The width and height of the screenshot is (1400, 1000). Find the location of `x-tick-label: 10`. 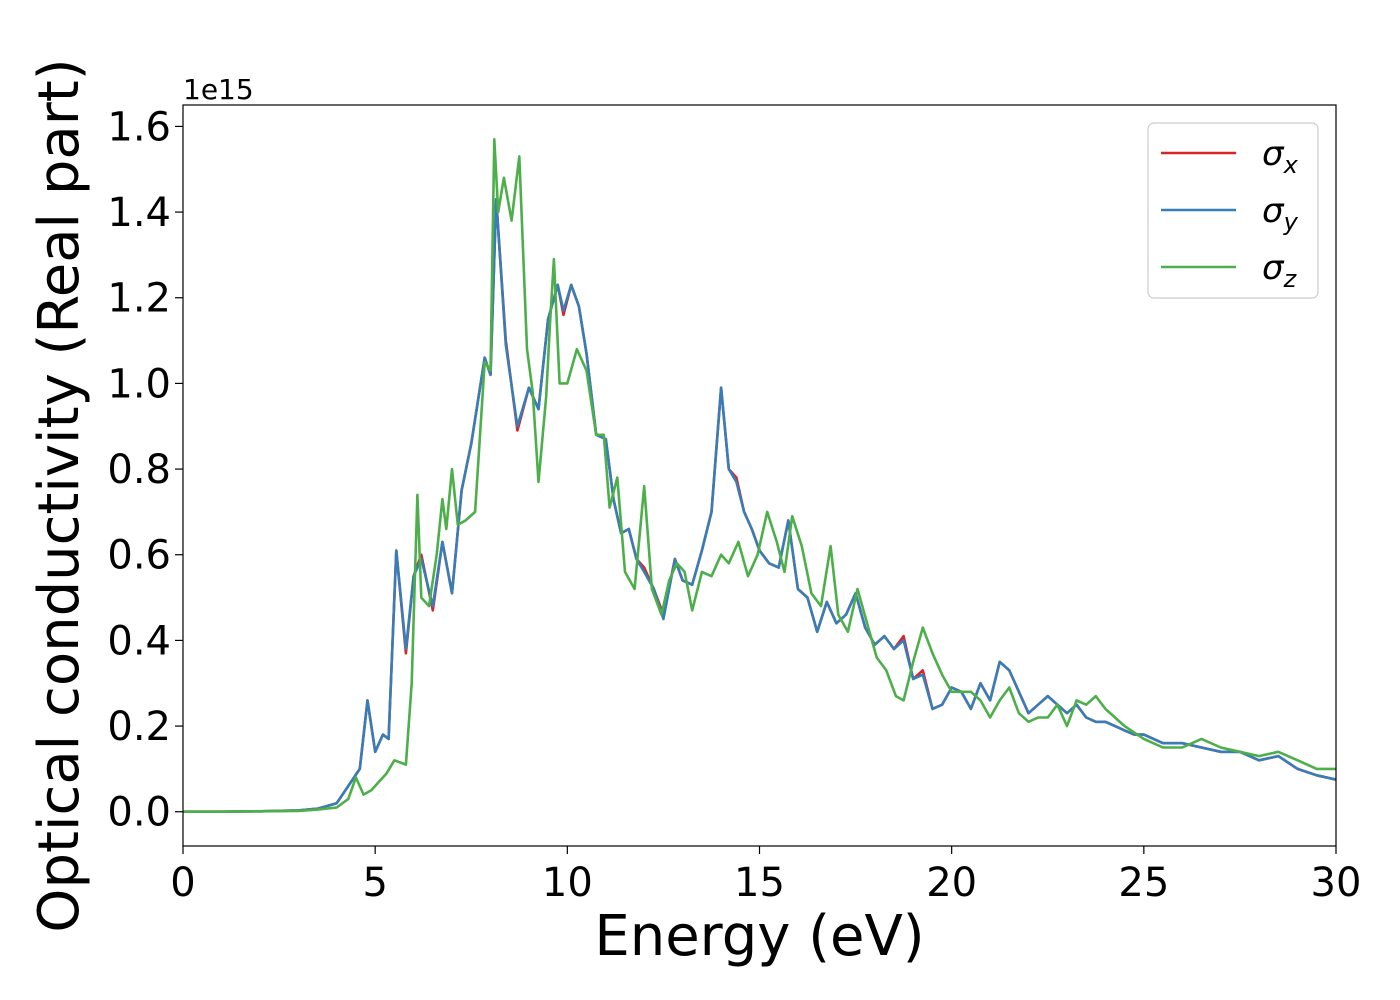

x-tick-label: 10 is located at coordinates (567, 883).